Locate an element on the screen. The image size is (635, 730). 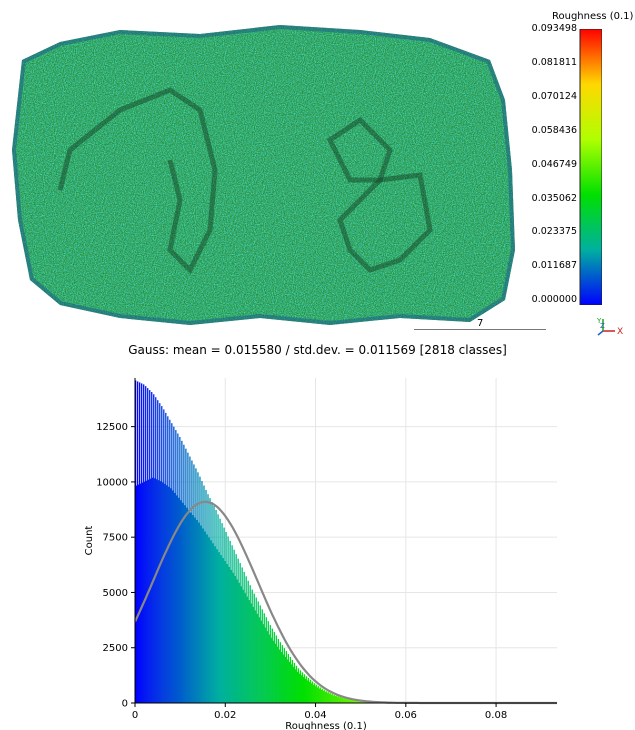
svg-text: X is located at coordinates (620, 332).